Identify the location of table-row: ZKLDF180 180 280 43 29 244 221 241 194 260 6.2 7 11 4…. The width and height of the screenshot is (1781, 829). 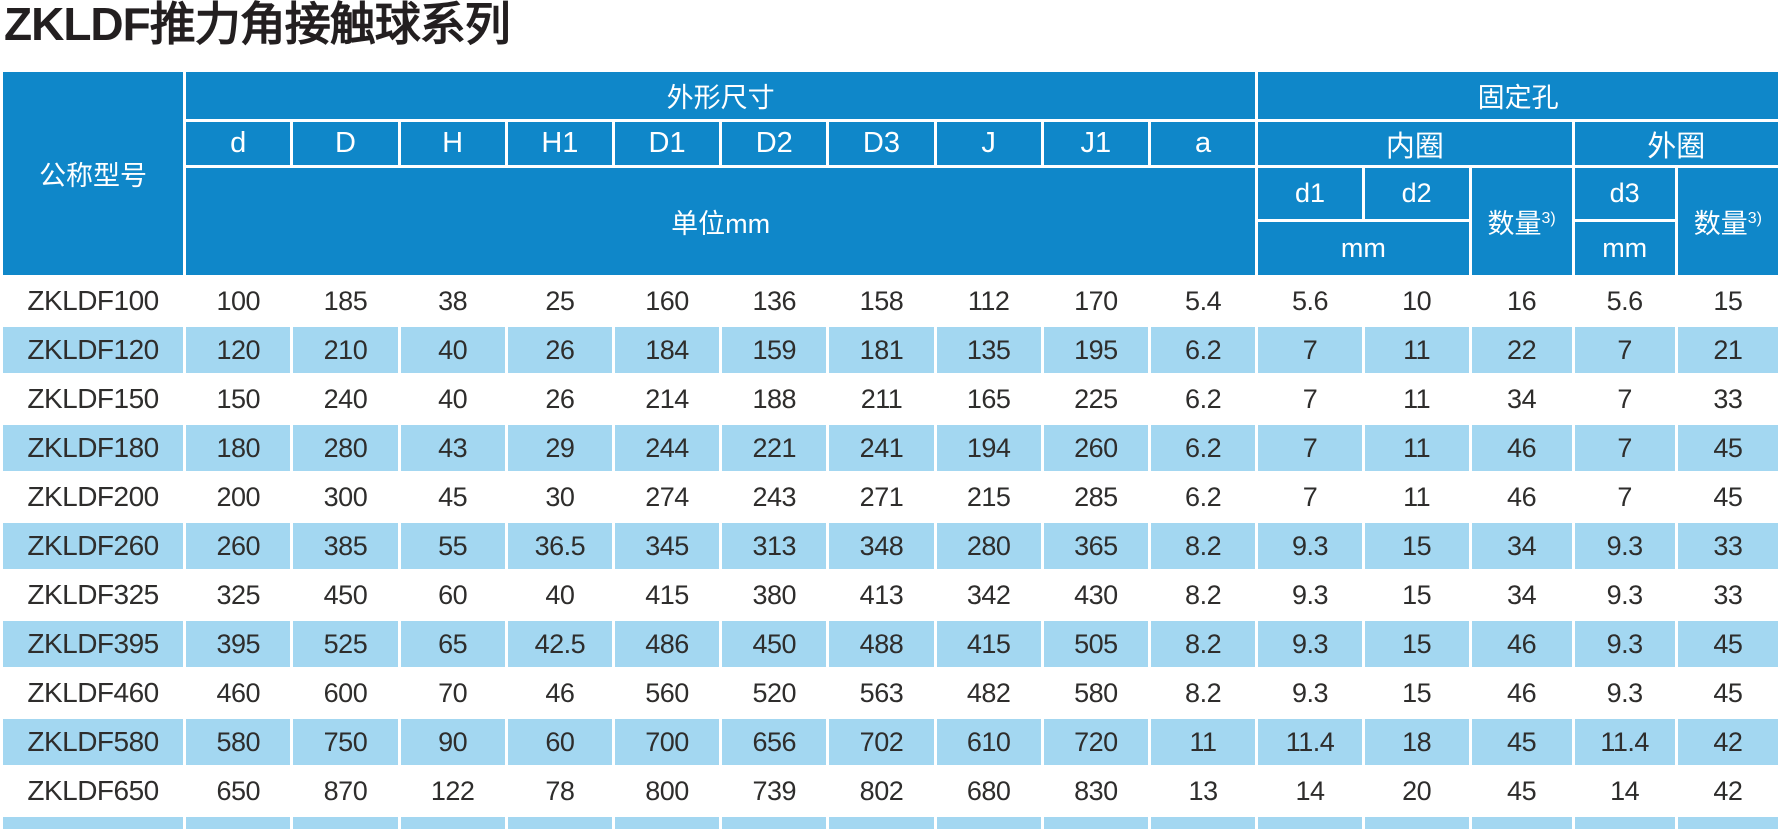
(890, 448).